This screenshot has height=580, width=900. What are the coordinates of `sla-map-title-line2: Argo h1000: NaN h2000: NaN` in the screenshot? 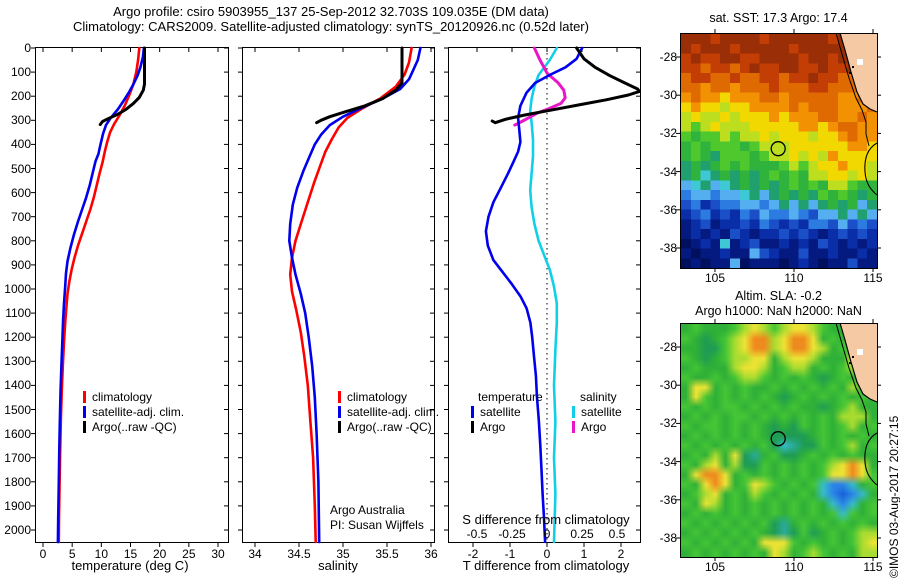 It's located at (778, 311).